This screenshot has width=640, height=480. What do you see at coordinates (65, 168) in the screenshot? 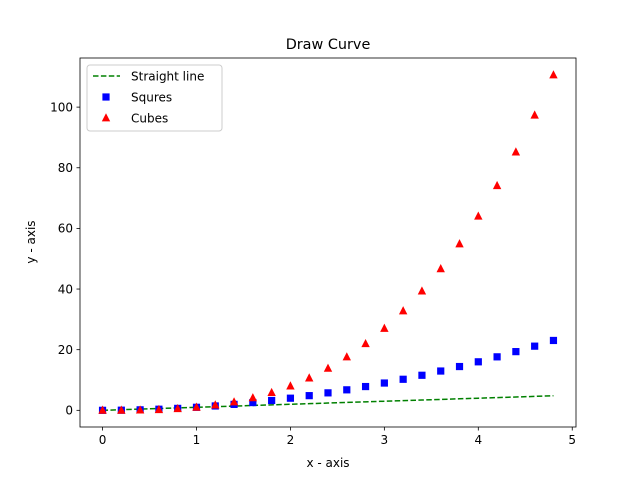
I see `y-tick-label: 80` at bounding box center [65, 168].